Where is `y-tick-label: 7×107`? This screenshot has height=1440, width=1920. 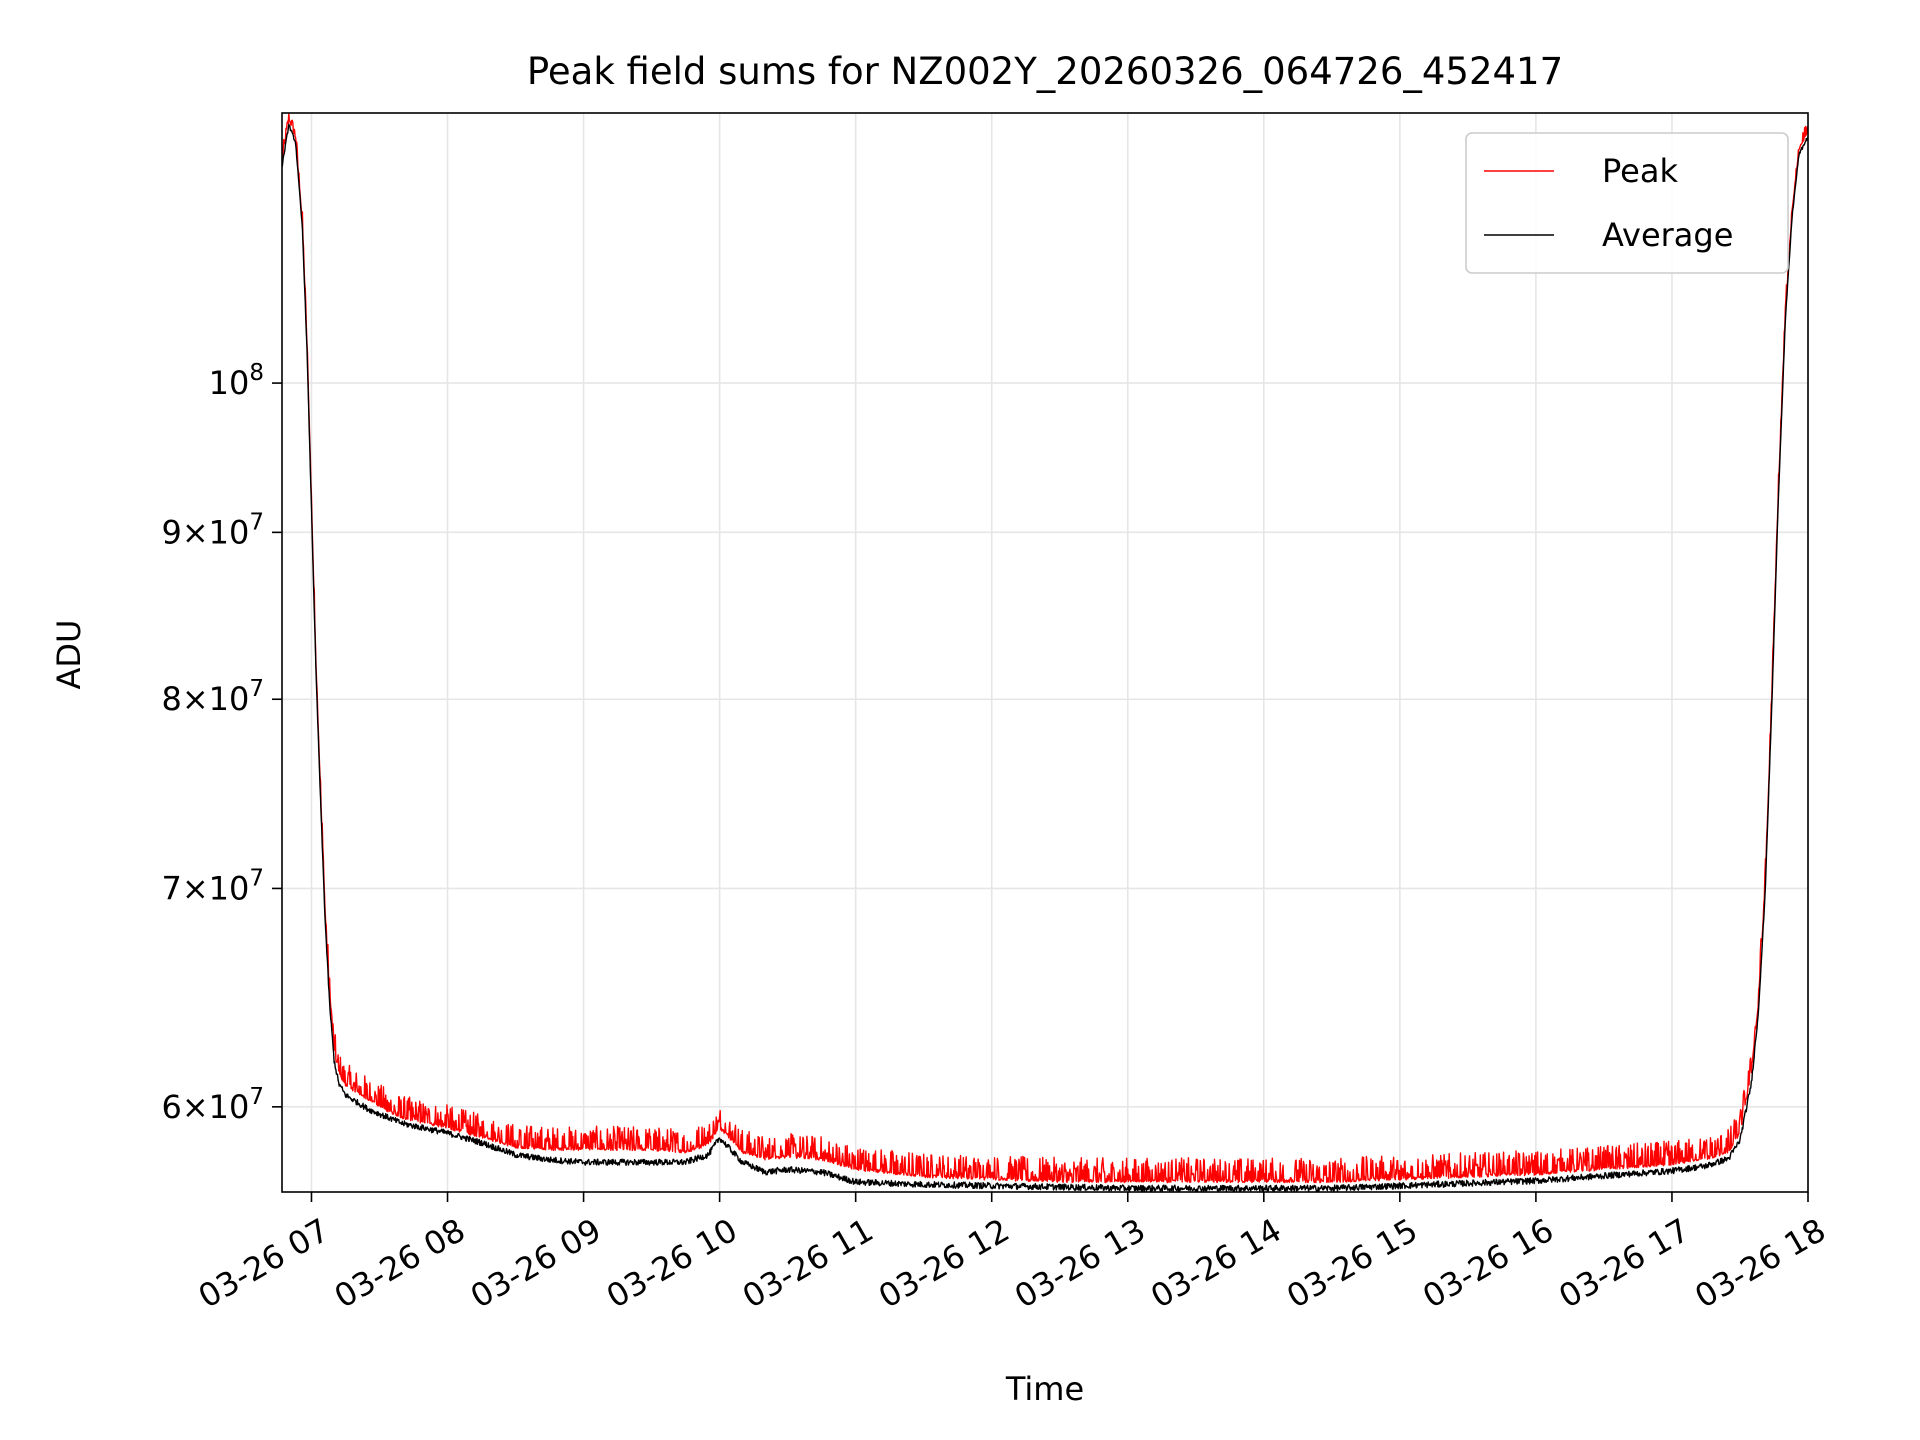
y-tick-label: 7×107 is located at coordinates (212, 886).